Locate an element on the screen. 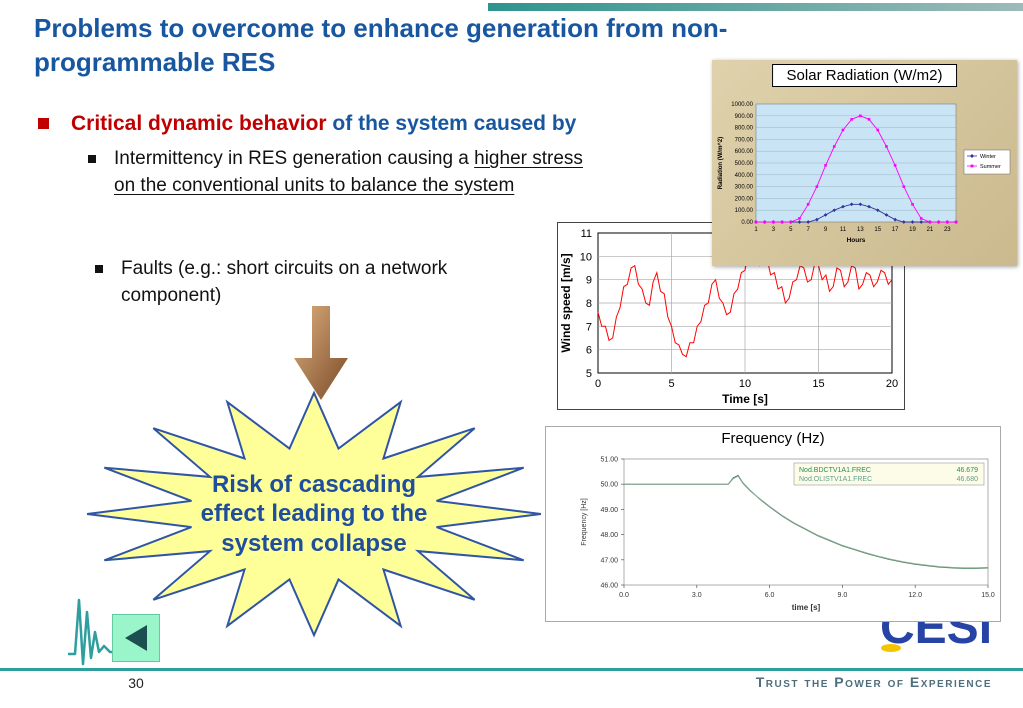 The height and width of the screenshot is (708, 1023). svg-text: 500.00 is located at coordinates (744, 164).